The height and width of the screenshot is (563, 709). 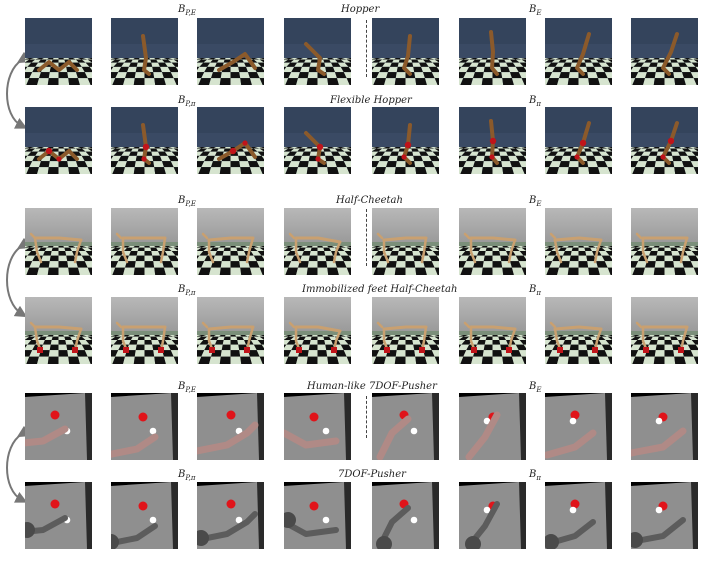 What do you see at coordinates (187, 388) in the screenshot?
I see `pusher-top-left-label: BP,E` at bounding box center [187, 388].